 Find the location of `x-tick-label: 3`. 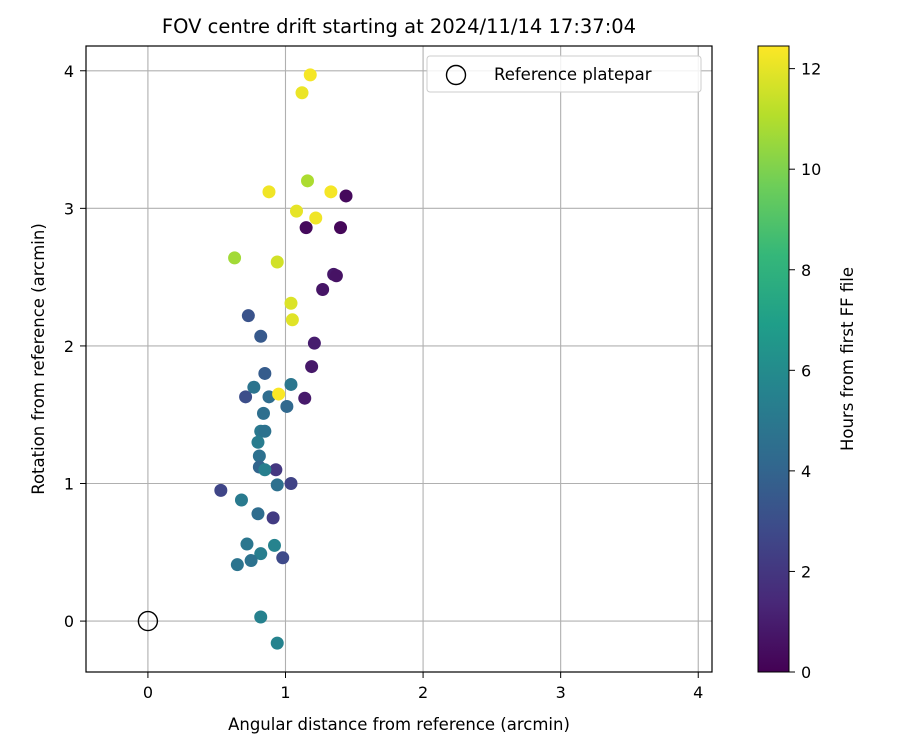

x-tick-label: 3 is located at coordinates (561, 692).